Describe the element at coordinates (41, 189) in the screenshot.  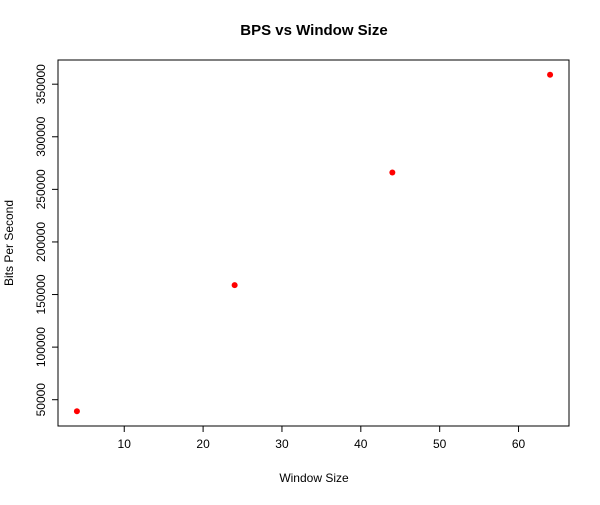
I see `y-tick-label: 250000` at that location.